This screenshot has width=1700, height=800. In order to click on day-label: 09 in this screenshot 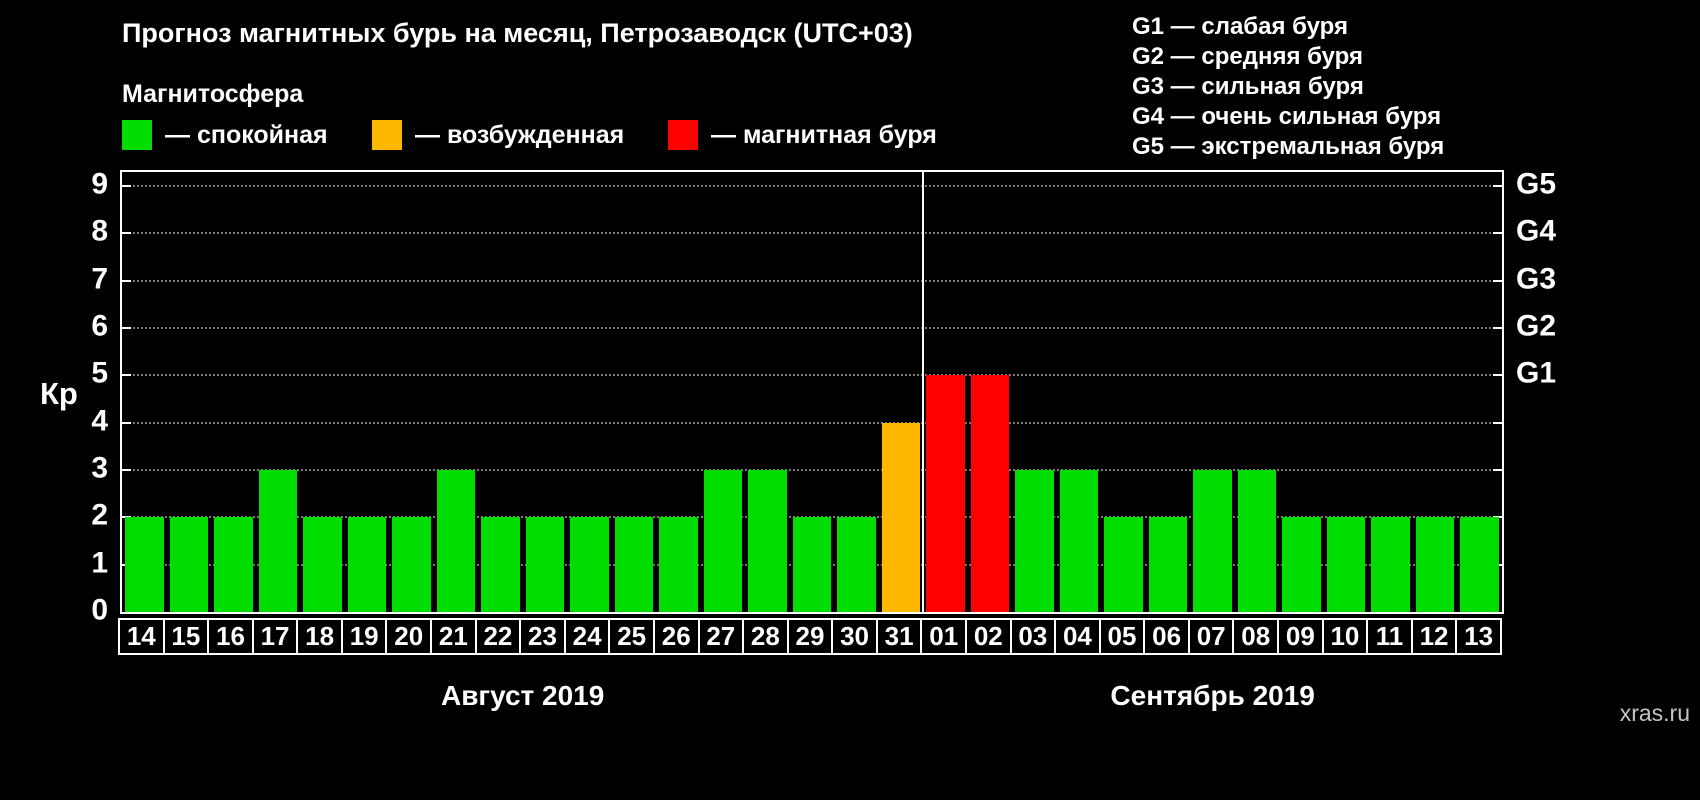, I will do `click(1300, 636)`.